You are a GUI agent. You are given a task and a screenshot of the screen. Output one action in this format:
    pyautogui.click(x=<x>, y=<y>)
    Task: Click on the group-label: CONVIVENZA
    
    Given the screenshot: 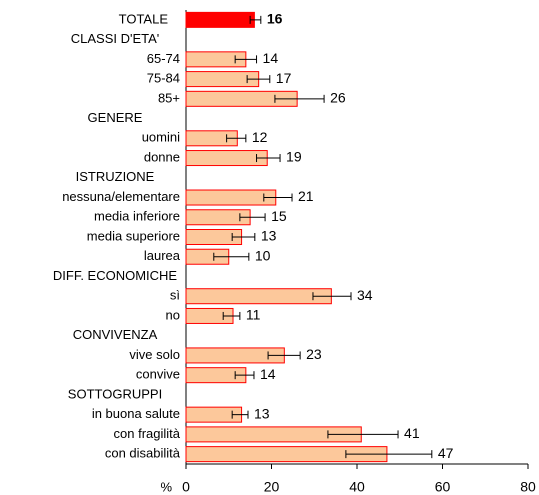 What is the action you would take?
    pyautogui.click(x=115, y=334)
    